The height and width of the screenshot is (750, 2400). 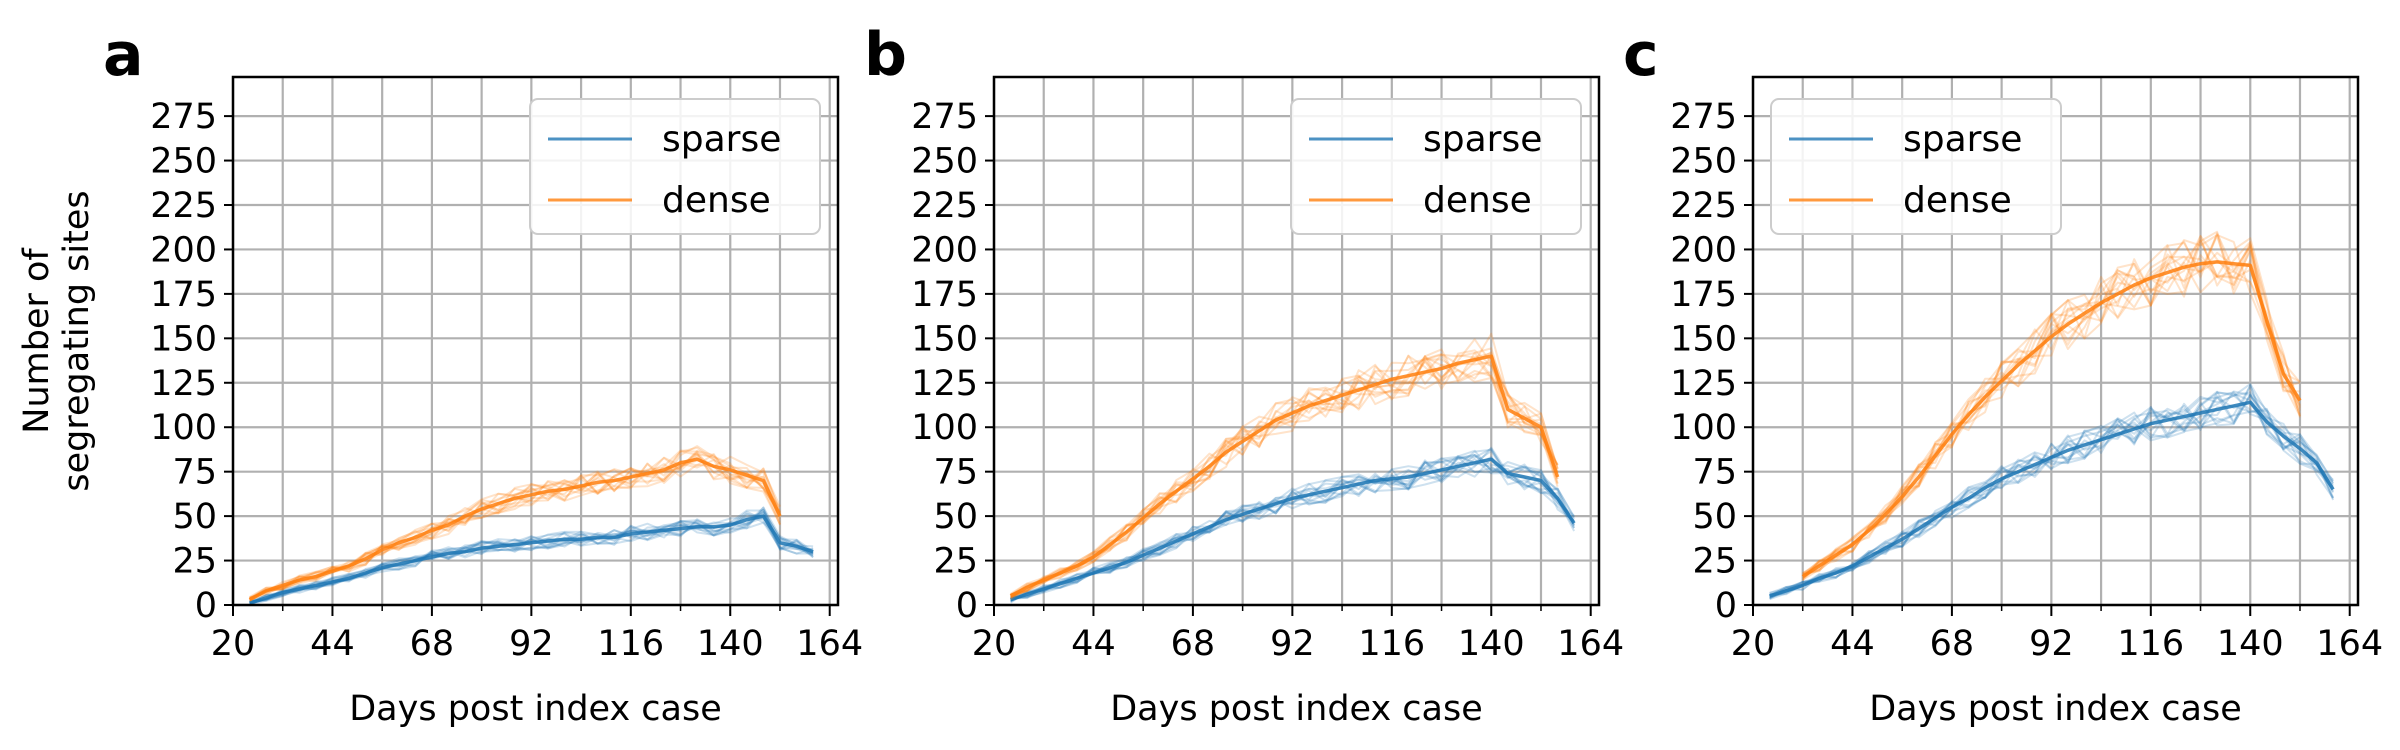 What do you see at coordinates (1753, 644) in the screenshot?
I see `x-tick-label: 20` at bounding box center [1753, 644].